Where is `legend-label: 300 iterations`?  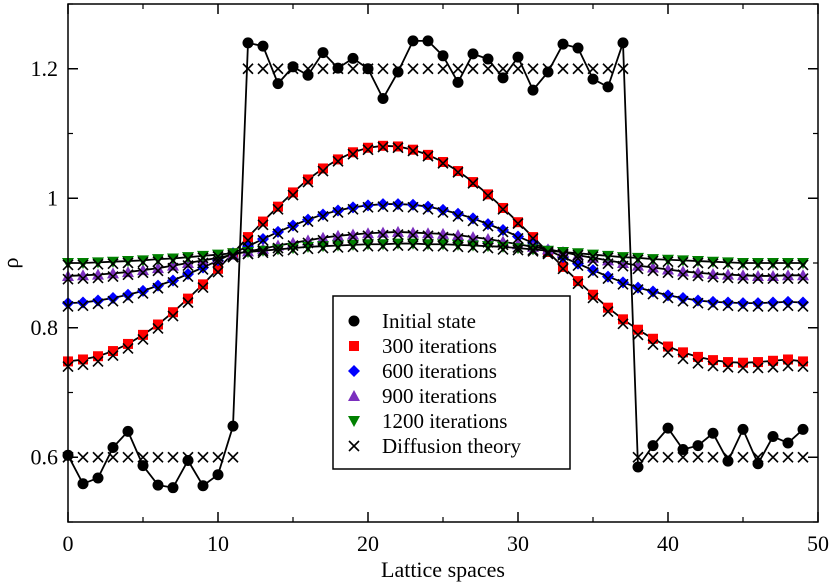
legend-label: 300 iterations is located at coordinates (439, 346).